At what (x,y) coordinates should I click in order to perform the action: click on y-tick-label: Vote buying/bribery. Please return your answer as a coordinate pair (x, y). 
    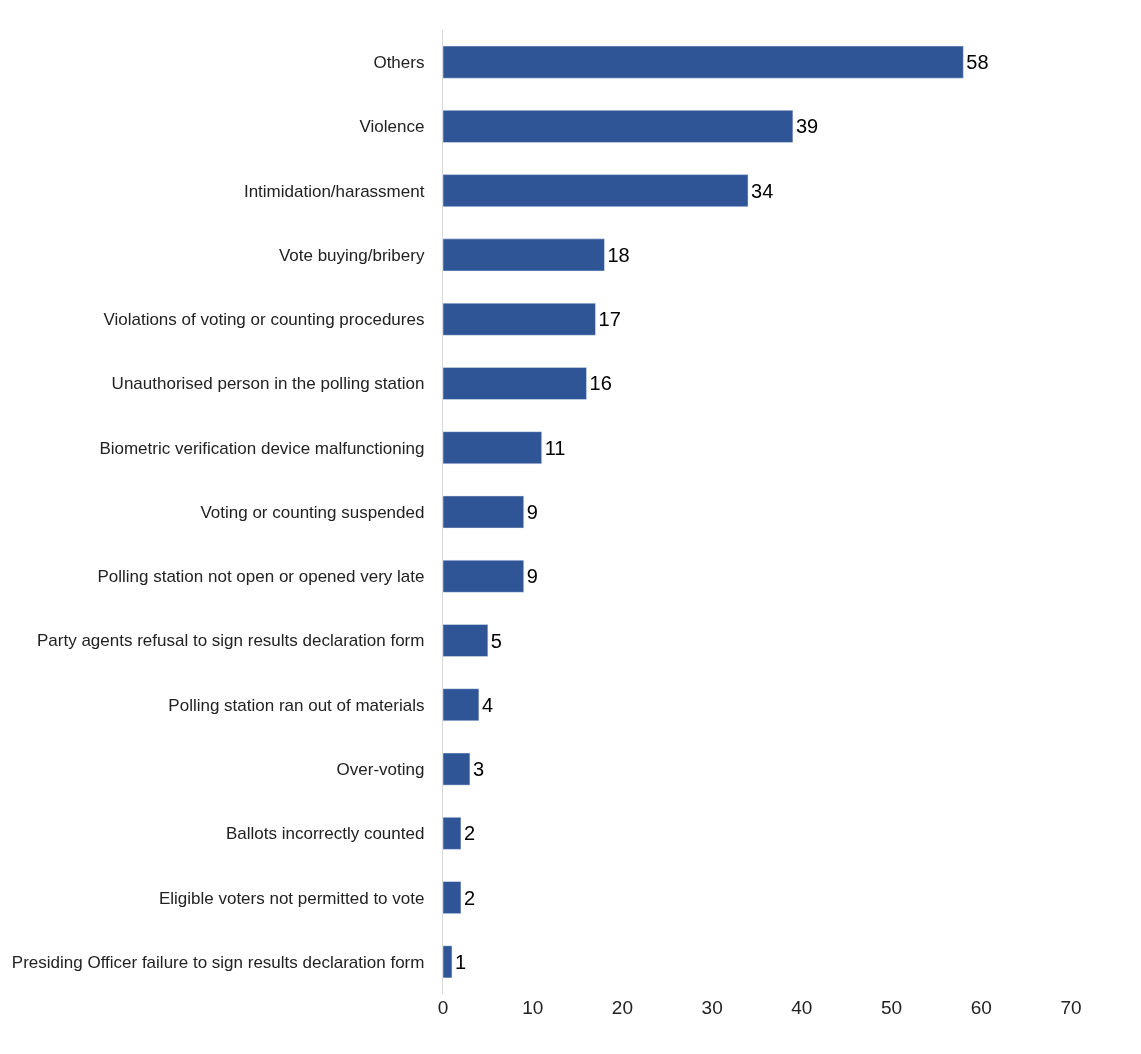
    Looking at the image, I should click on (358, 255).